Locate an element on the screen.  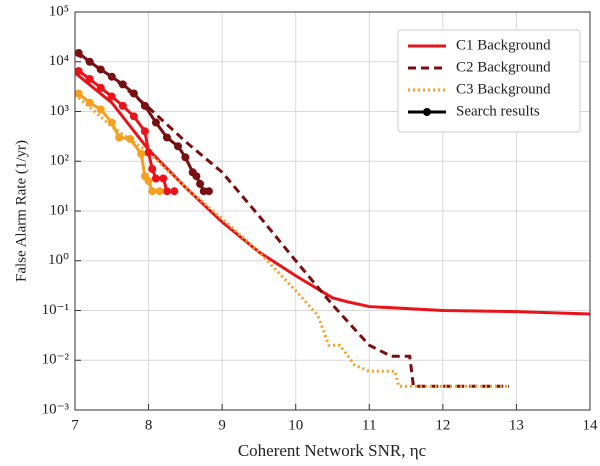
x-tick-label: 9 is located at coordinates (222, 425).